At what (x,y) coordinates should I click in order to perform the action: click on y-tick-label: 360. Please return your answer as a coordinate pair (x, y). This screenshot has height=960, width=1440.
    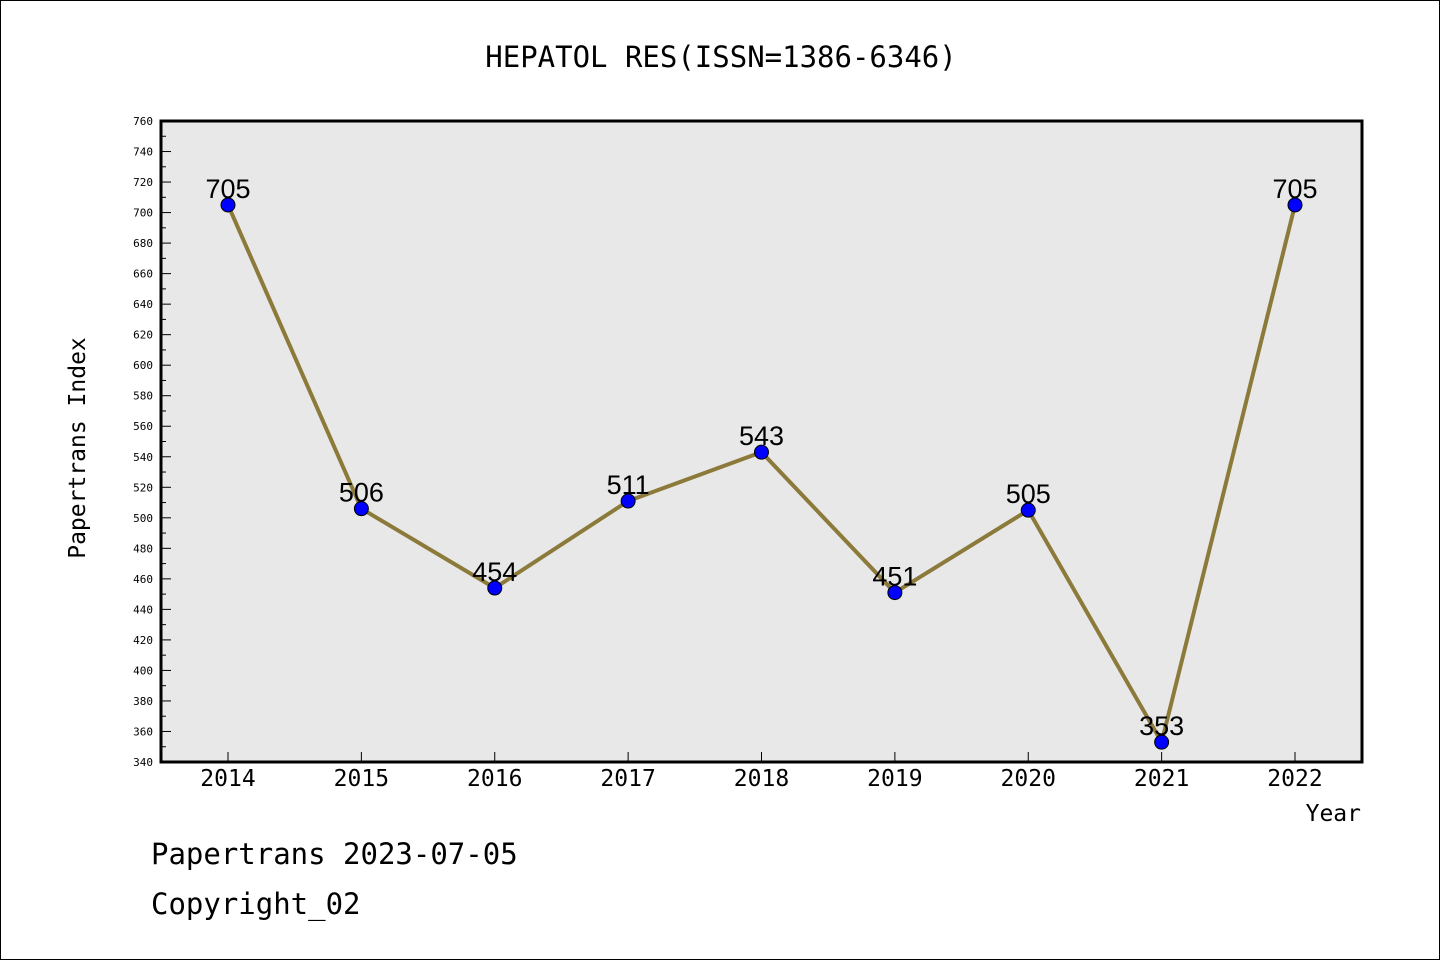
    Looking at the image, I should click on (143, 731).